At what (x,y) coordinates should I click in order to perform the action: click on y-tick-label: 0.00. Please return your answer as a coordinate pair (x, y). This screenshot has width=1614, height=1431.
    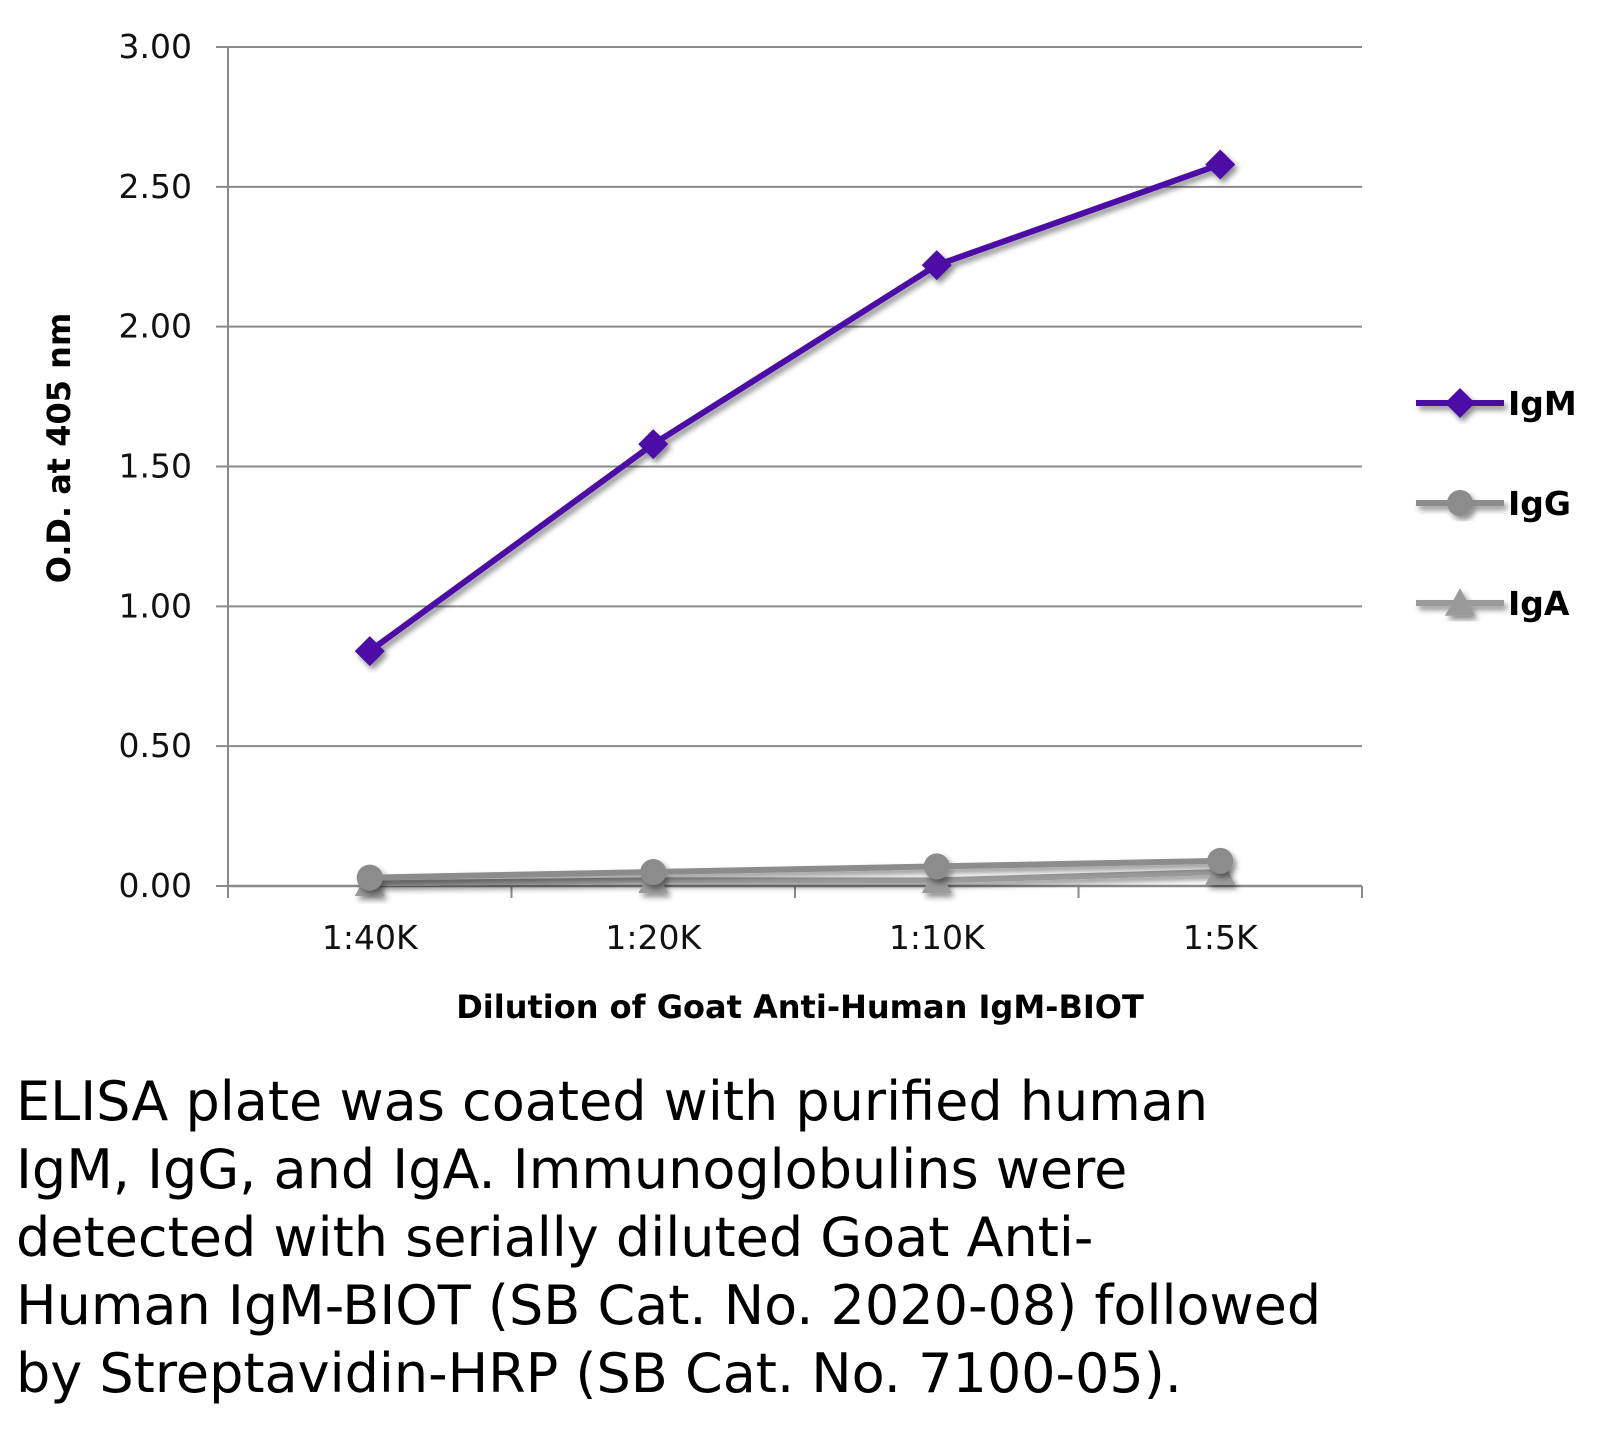
    Looking at the image, I should click on (155, 885).